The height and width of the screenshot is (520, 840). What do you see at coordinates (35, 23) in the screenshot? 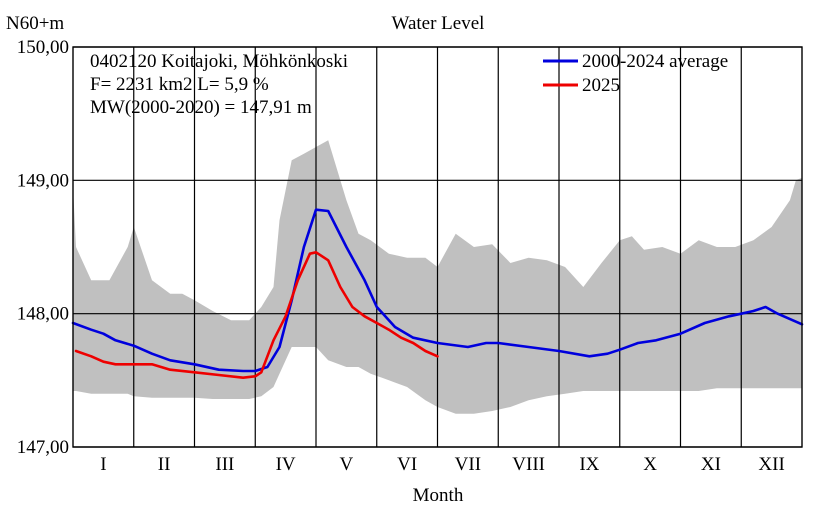
I see `y-axis-label: N60+m` at bounding box center [35, 23].